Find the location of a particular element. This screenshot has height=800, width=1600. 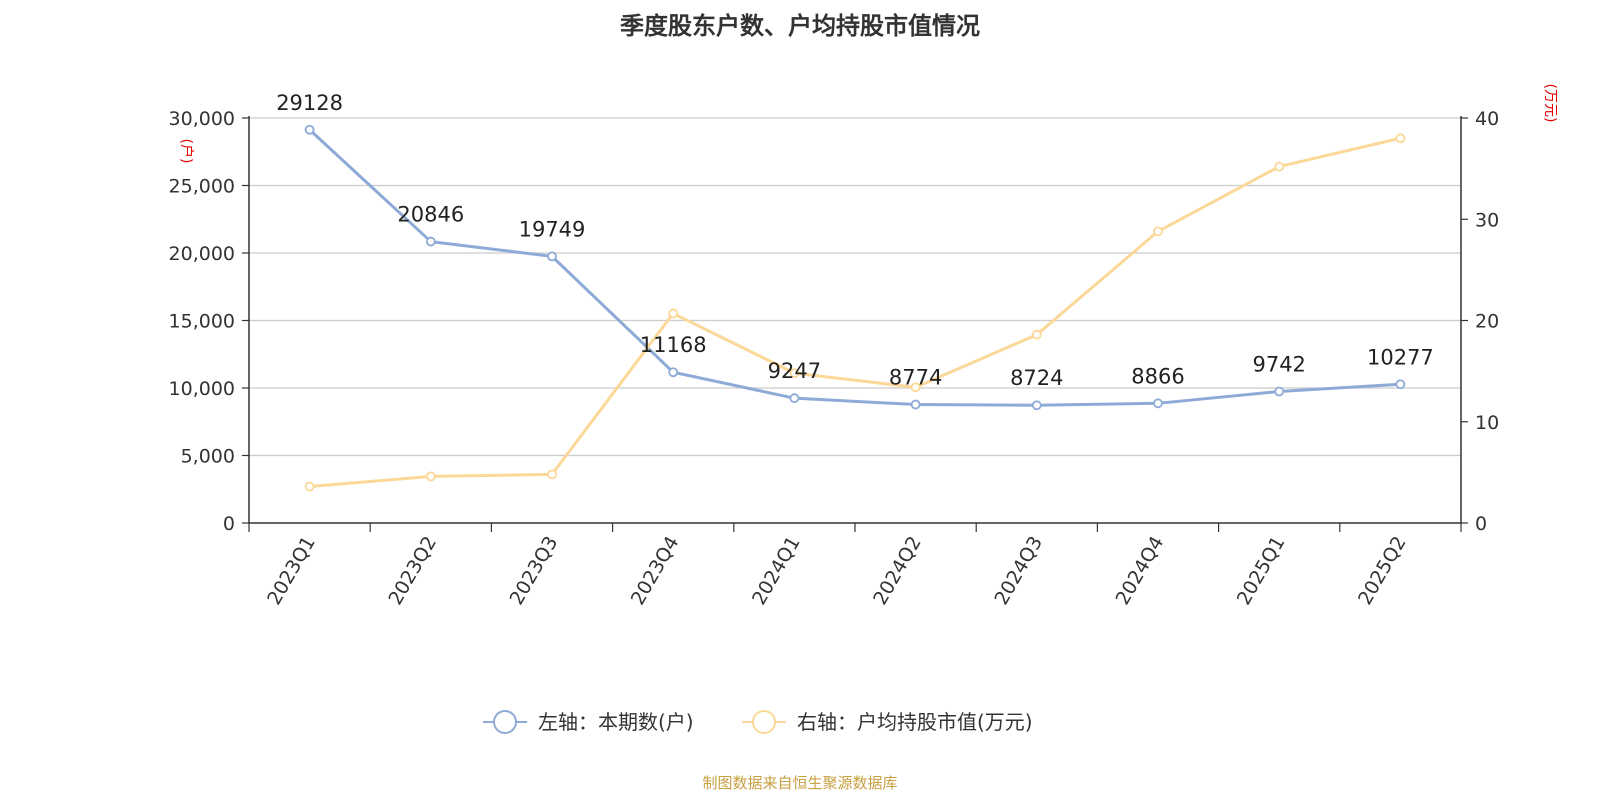

legend-item-label: 左轴：本期数(户) is located at coordinates (616, 722).